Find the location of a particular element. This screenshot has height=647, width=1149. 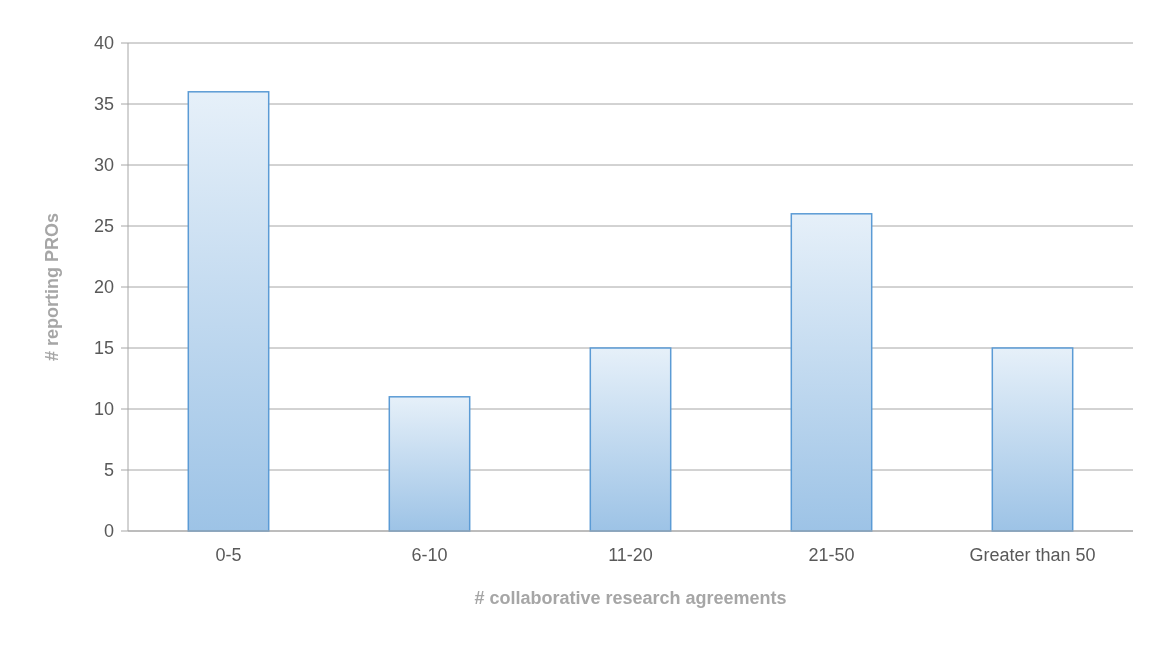

x-axis-title: # collaborative research agreements is located at coordinates (630, 598).